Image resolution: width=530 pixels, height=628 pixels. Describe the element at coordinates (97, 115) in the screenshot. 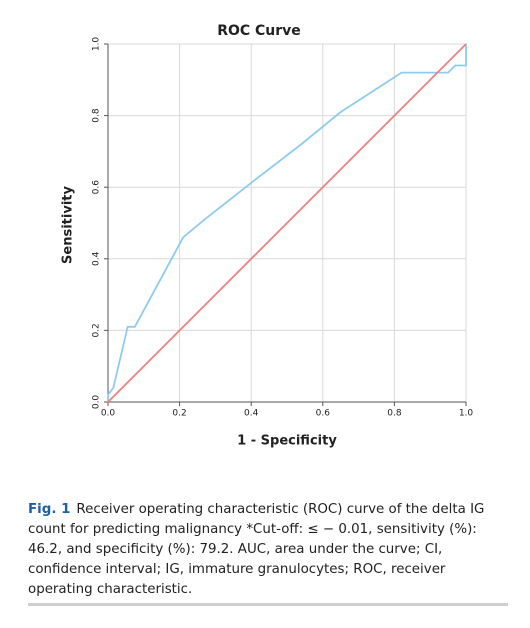

I see `y-tick-label: 0.8` at that location.